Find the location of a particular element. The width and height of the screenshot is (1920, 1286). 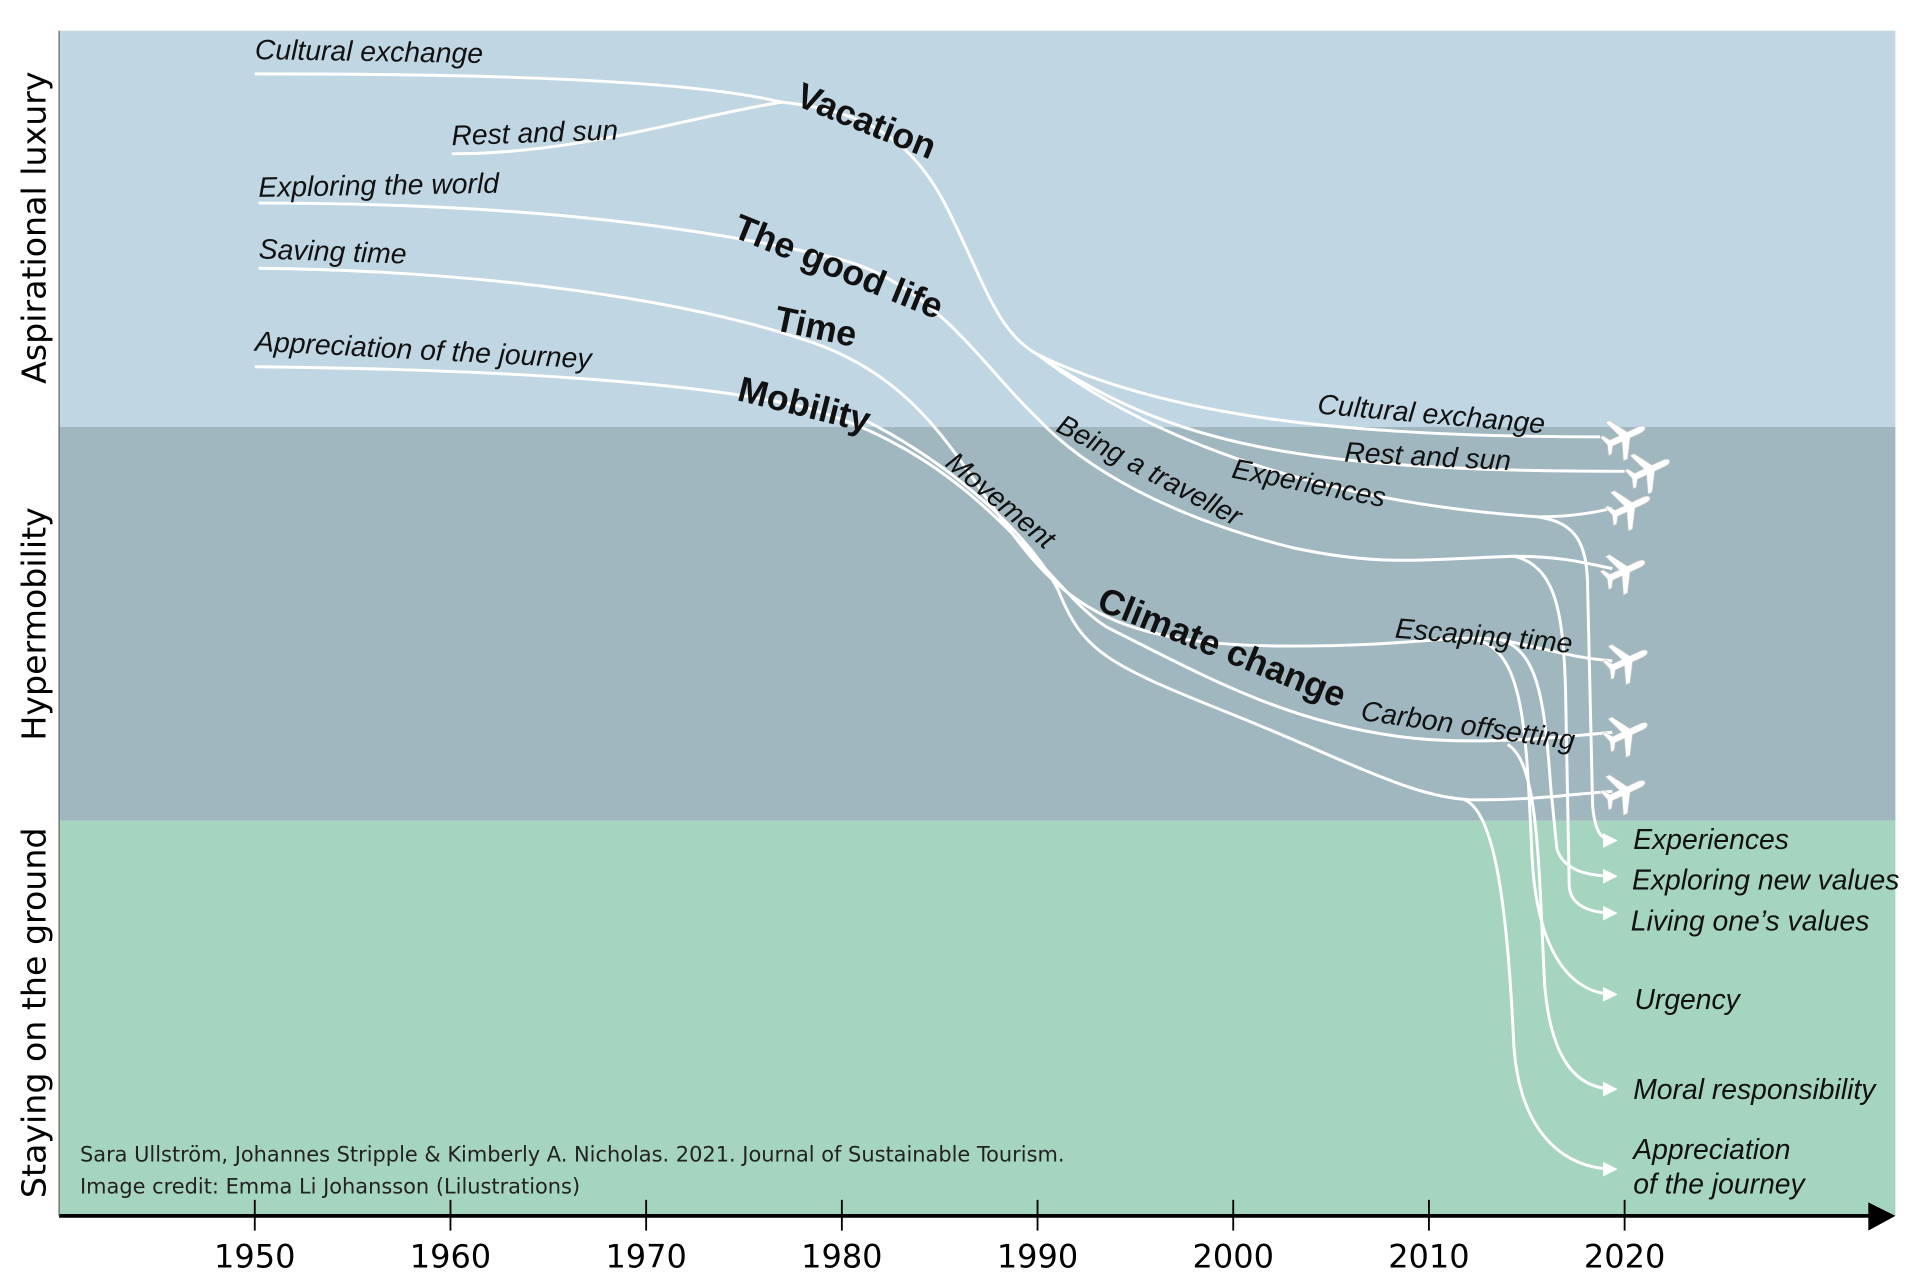

flow-movement is located at coordinates (1236, 609).